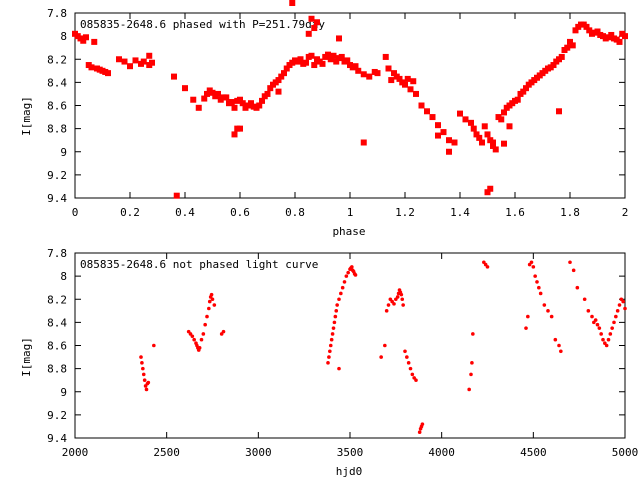 Image resolution: width=640 pixels, height=484 pixels. I want to click on unphased-plot-title: 085835-2648.6 not phased light curve, so click(199, 264).